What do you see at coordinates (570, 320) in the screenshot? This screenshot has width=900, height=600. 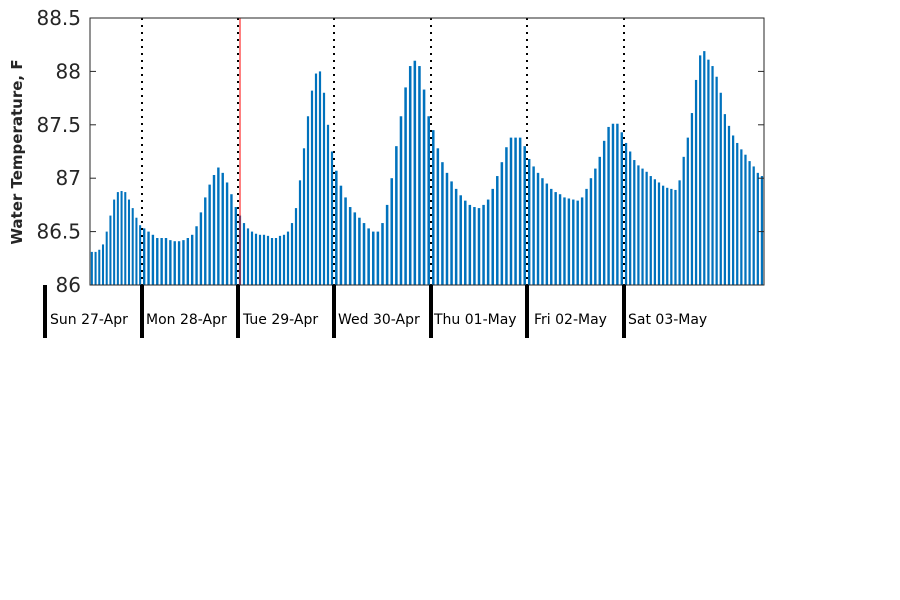 I see `day-label: Fri 02-May` at bounding box center [570, 320].